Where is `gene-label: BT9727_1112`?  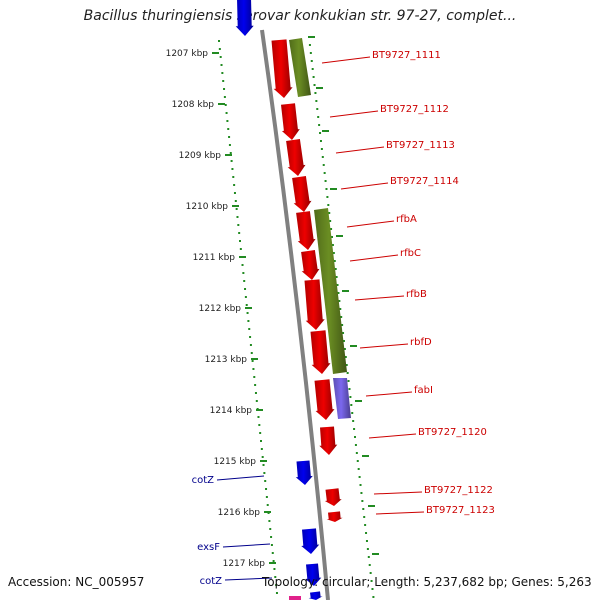 gene-label: BT9727_1112 is located at coordinates (414, 109).